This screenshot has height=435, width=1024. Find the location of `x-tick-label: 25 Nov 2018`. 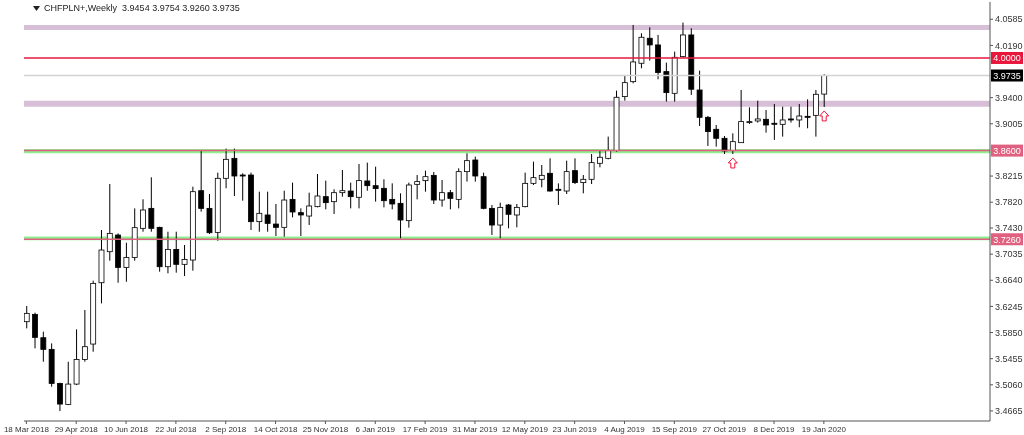

x-tick-label: 25 Nov 2018 is located at coordinates (325, 429).